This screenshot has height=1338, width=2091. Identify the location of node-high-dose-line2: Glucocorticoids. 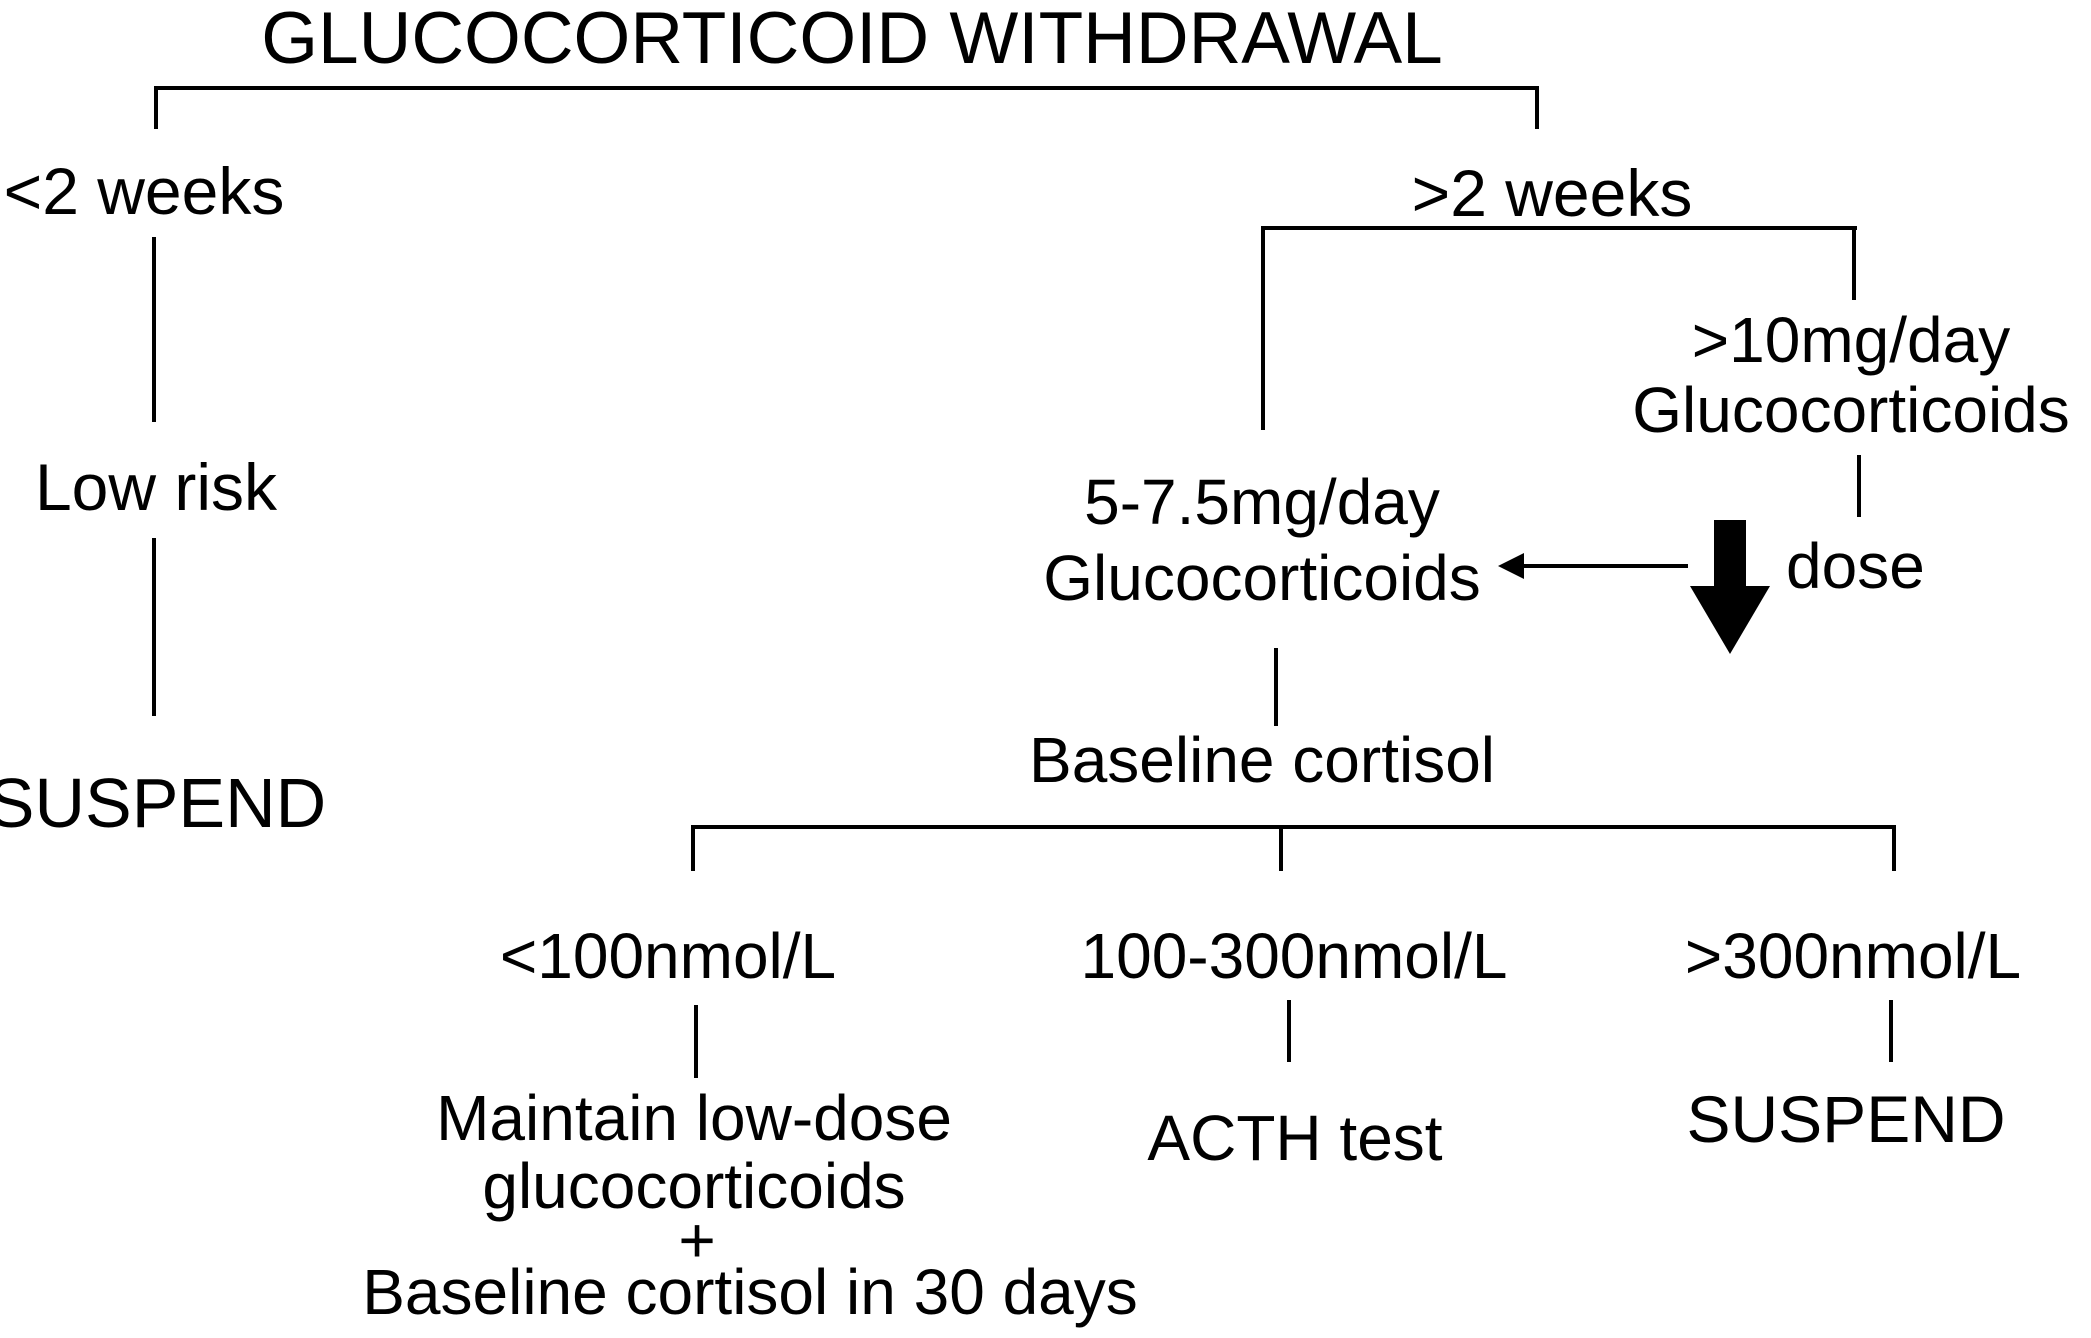
(1851, 410).